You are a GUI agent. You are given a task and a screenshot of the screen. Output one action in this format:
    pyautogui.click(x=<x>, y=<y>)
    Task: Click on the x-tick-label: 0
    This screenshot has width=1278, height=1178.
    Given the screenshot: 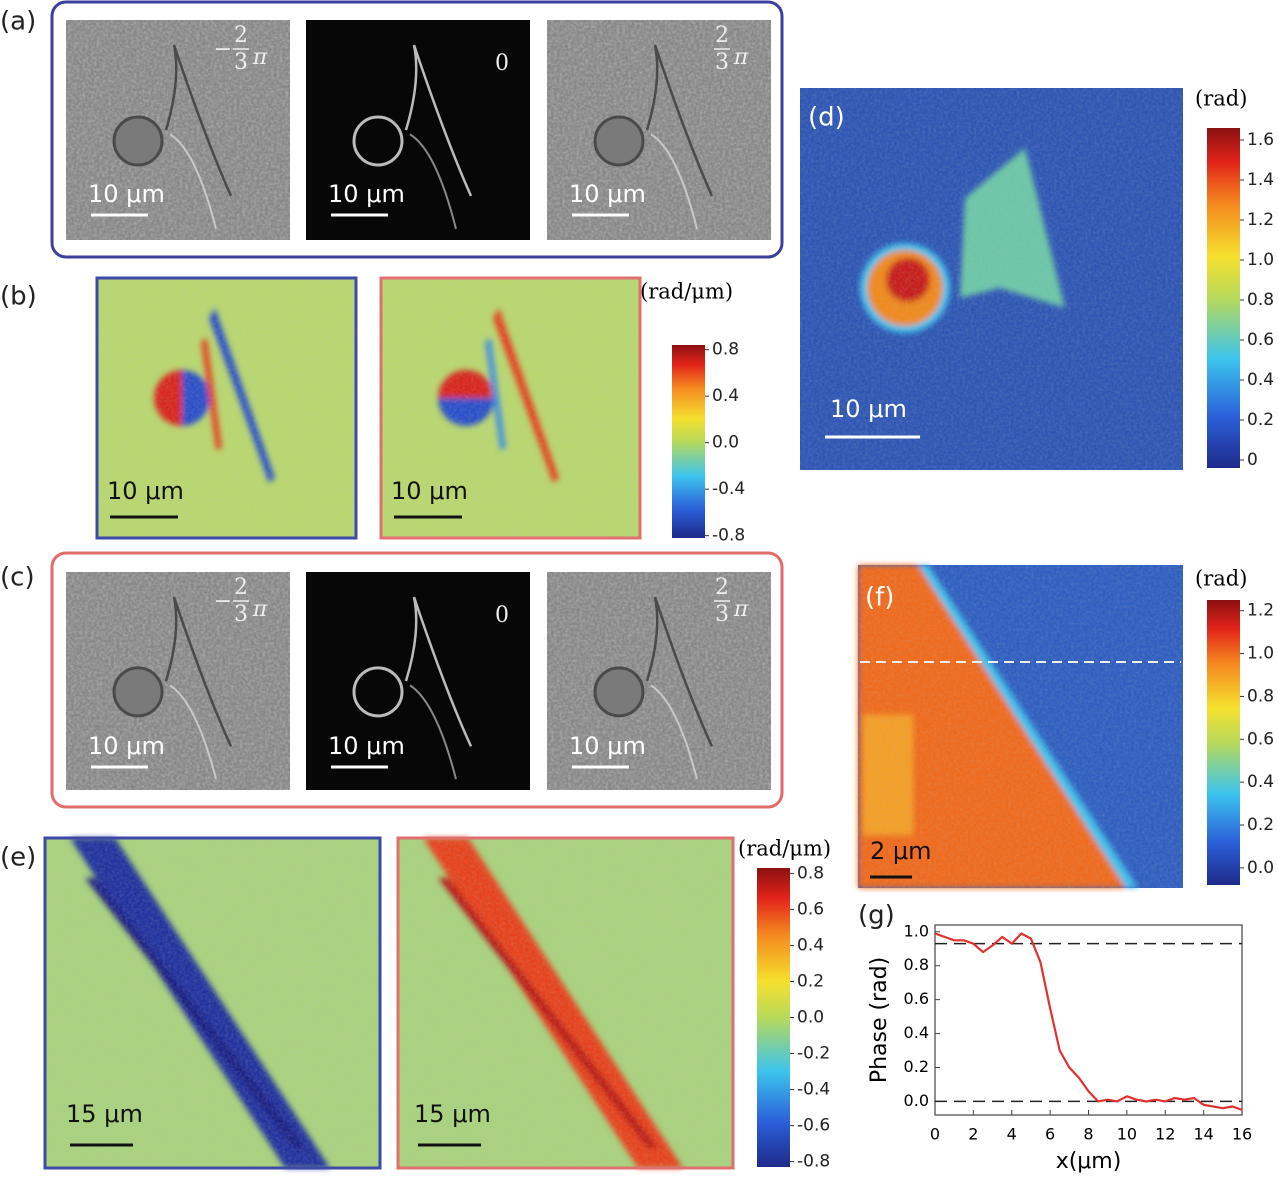 What is the action you would take?
    pyautogui.click(x=935, y=1134)
    